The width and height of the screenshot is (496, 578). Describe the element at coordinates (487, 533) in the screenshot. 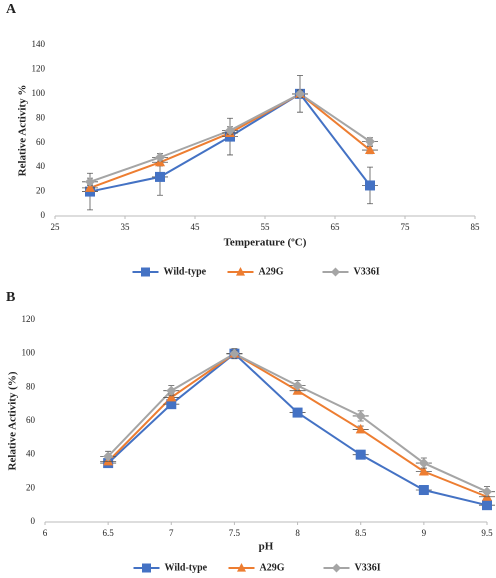

I see `x-tick-label: 9.5` at that location.